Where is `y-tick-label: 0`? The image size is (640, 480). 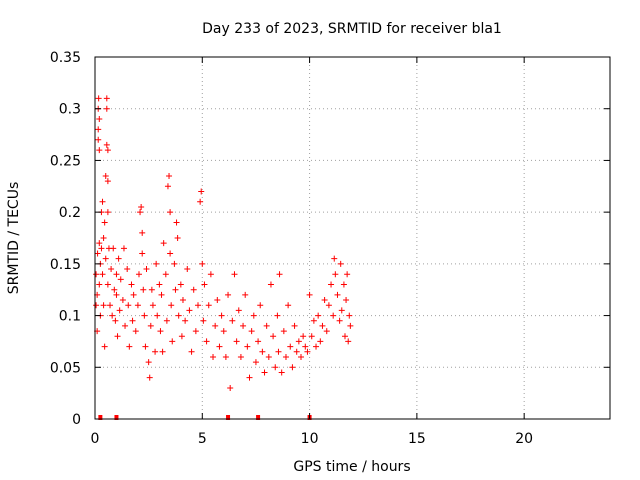
y-tick-label: 0 is located at coordinates (76, 420).